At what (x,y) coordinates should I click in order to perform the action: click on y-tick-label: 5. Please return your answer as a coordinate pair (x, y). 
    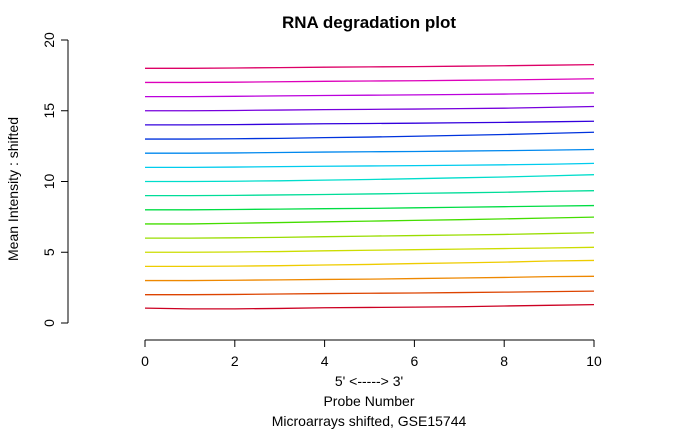
    Looking at the image, I should click on (49, 252).